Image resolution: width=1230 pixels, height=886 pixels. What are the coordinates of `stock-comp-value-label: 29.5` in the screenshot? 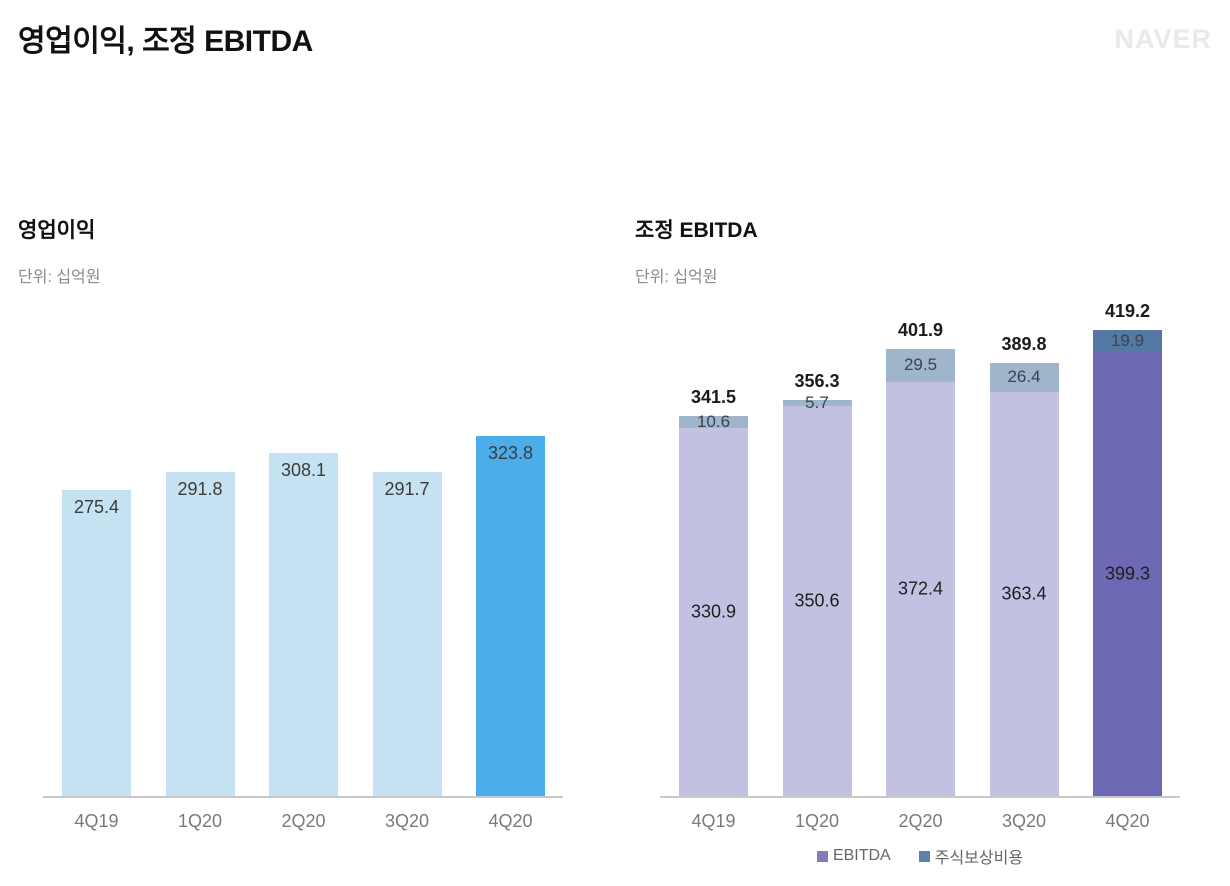 It's located at (920, 364).